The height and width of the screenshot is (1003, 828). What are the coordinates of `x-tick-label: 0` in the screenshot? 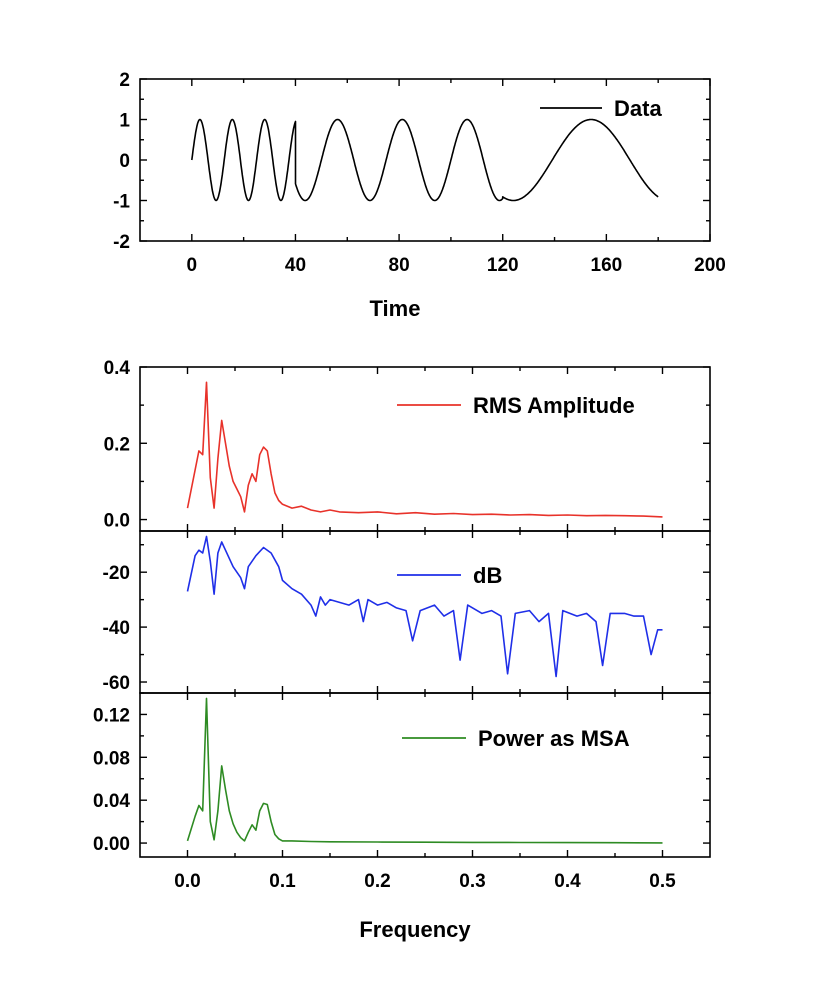 It's located at (192, 265).